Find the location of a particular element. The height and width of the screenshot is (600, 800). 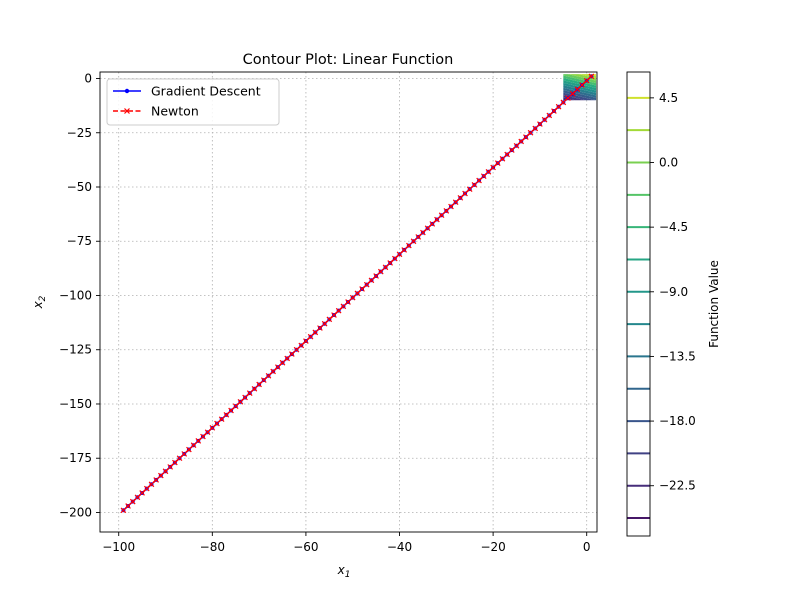

y-tick-label: −50 is located at coordinates (79, 187).